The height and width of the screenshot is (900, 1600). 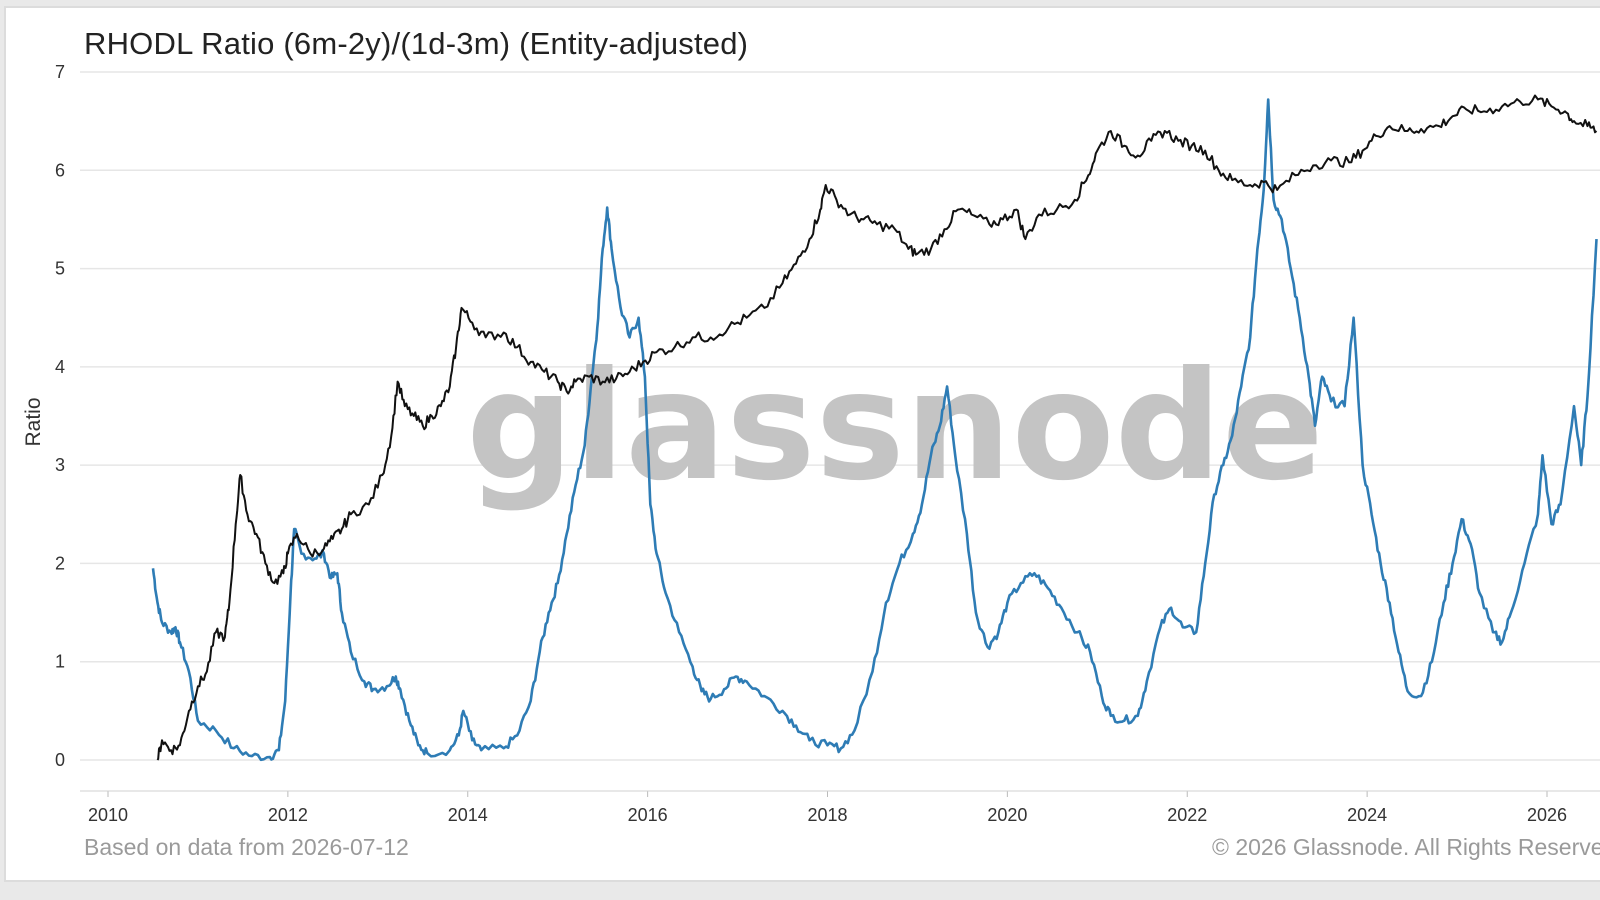 I want to click on x-tick-label: 2016, so click(x=648, y=815).